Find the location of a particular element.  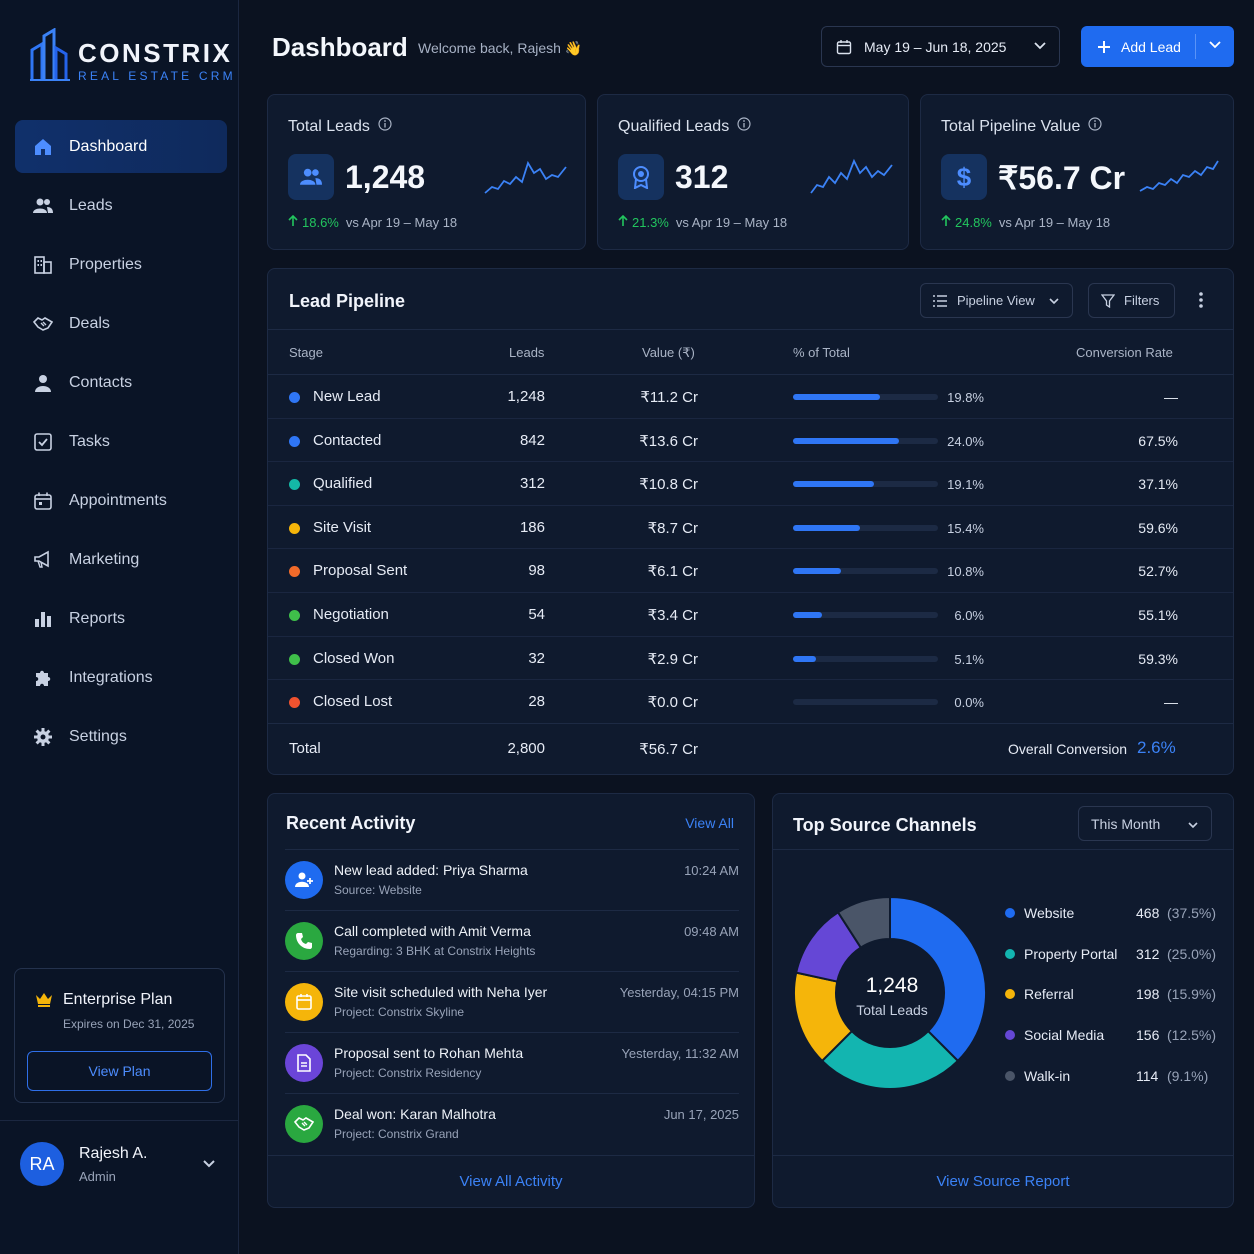

legend-item: Walk-in 114 (9.1%) is located at coordinates (1112, 1077).